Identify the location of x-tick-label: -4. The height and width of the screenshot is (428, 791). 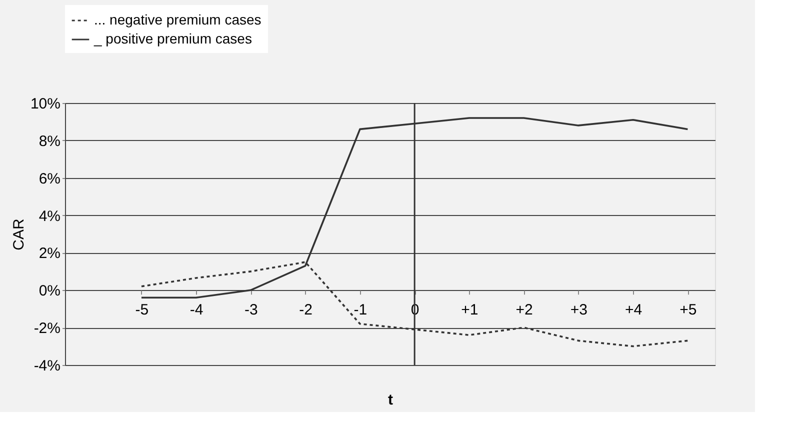
(197, 310).